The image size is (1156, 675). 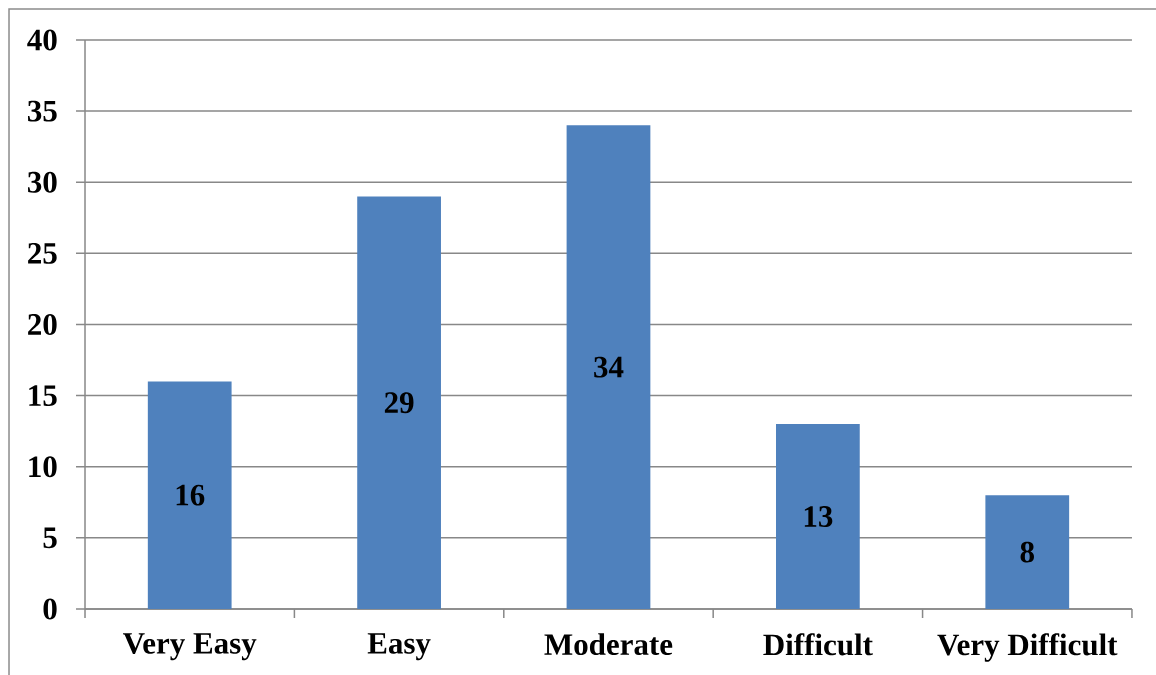 I want to click on data-label: 8, so click(x=1027, y=552).